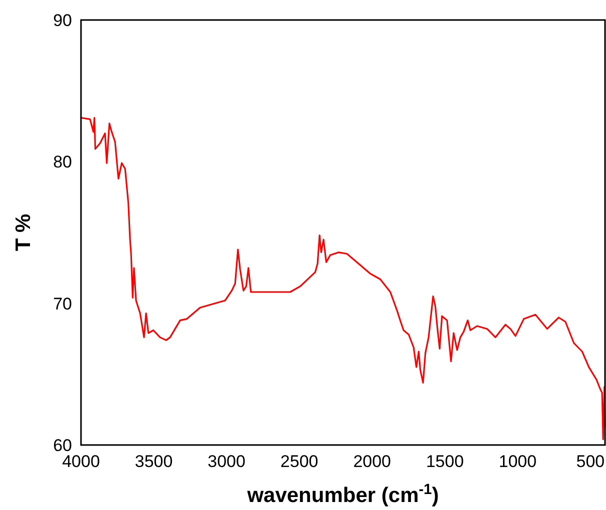 The width and height of the screenshot is (606, 510). Describe the element at coordinates (445, 461) in the screenshot. I see `x-tick-label: 1500` at that location.